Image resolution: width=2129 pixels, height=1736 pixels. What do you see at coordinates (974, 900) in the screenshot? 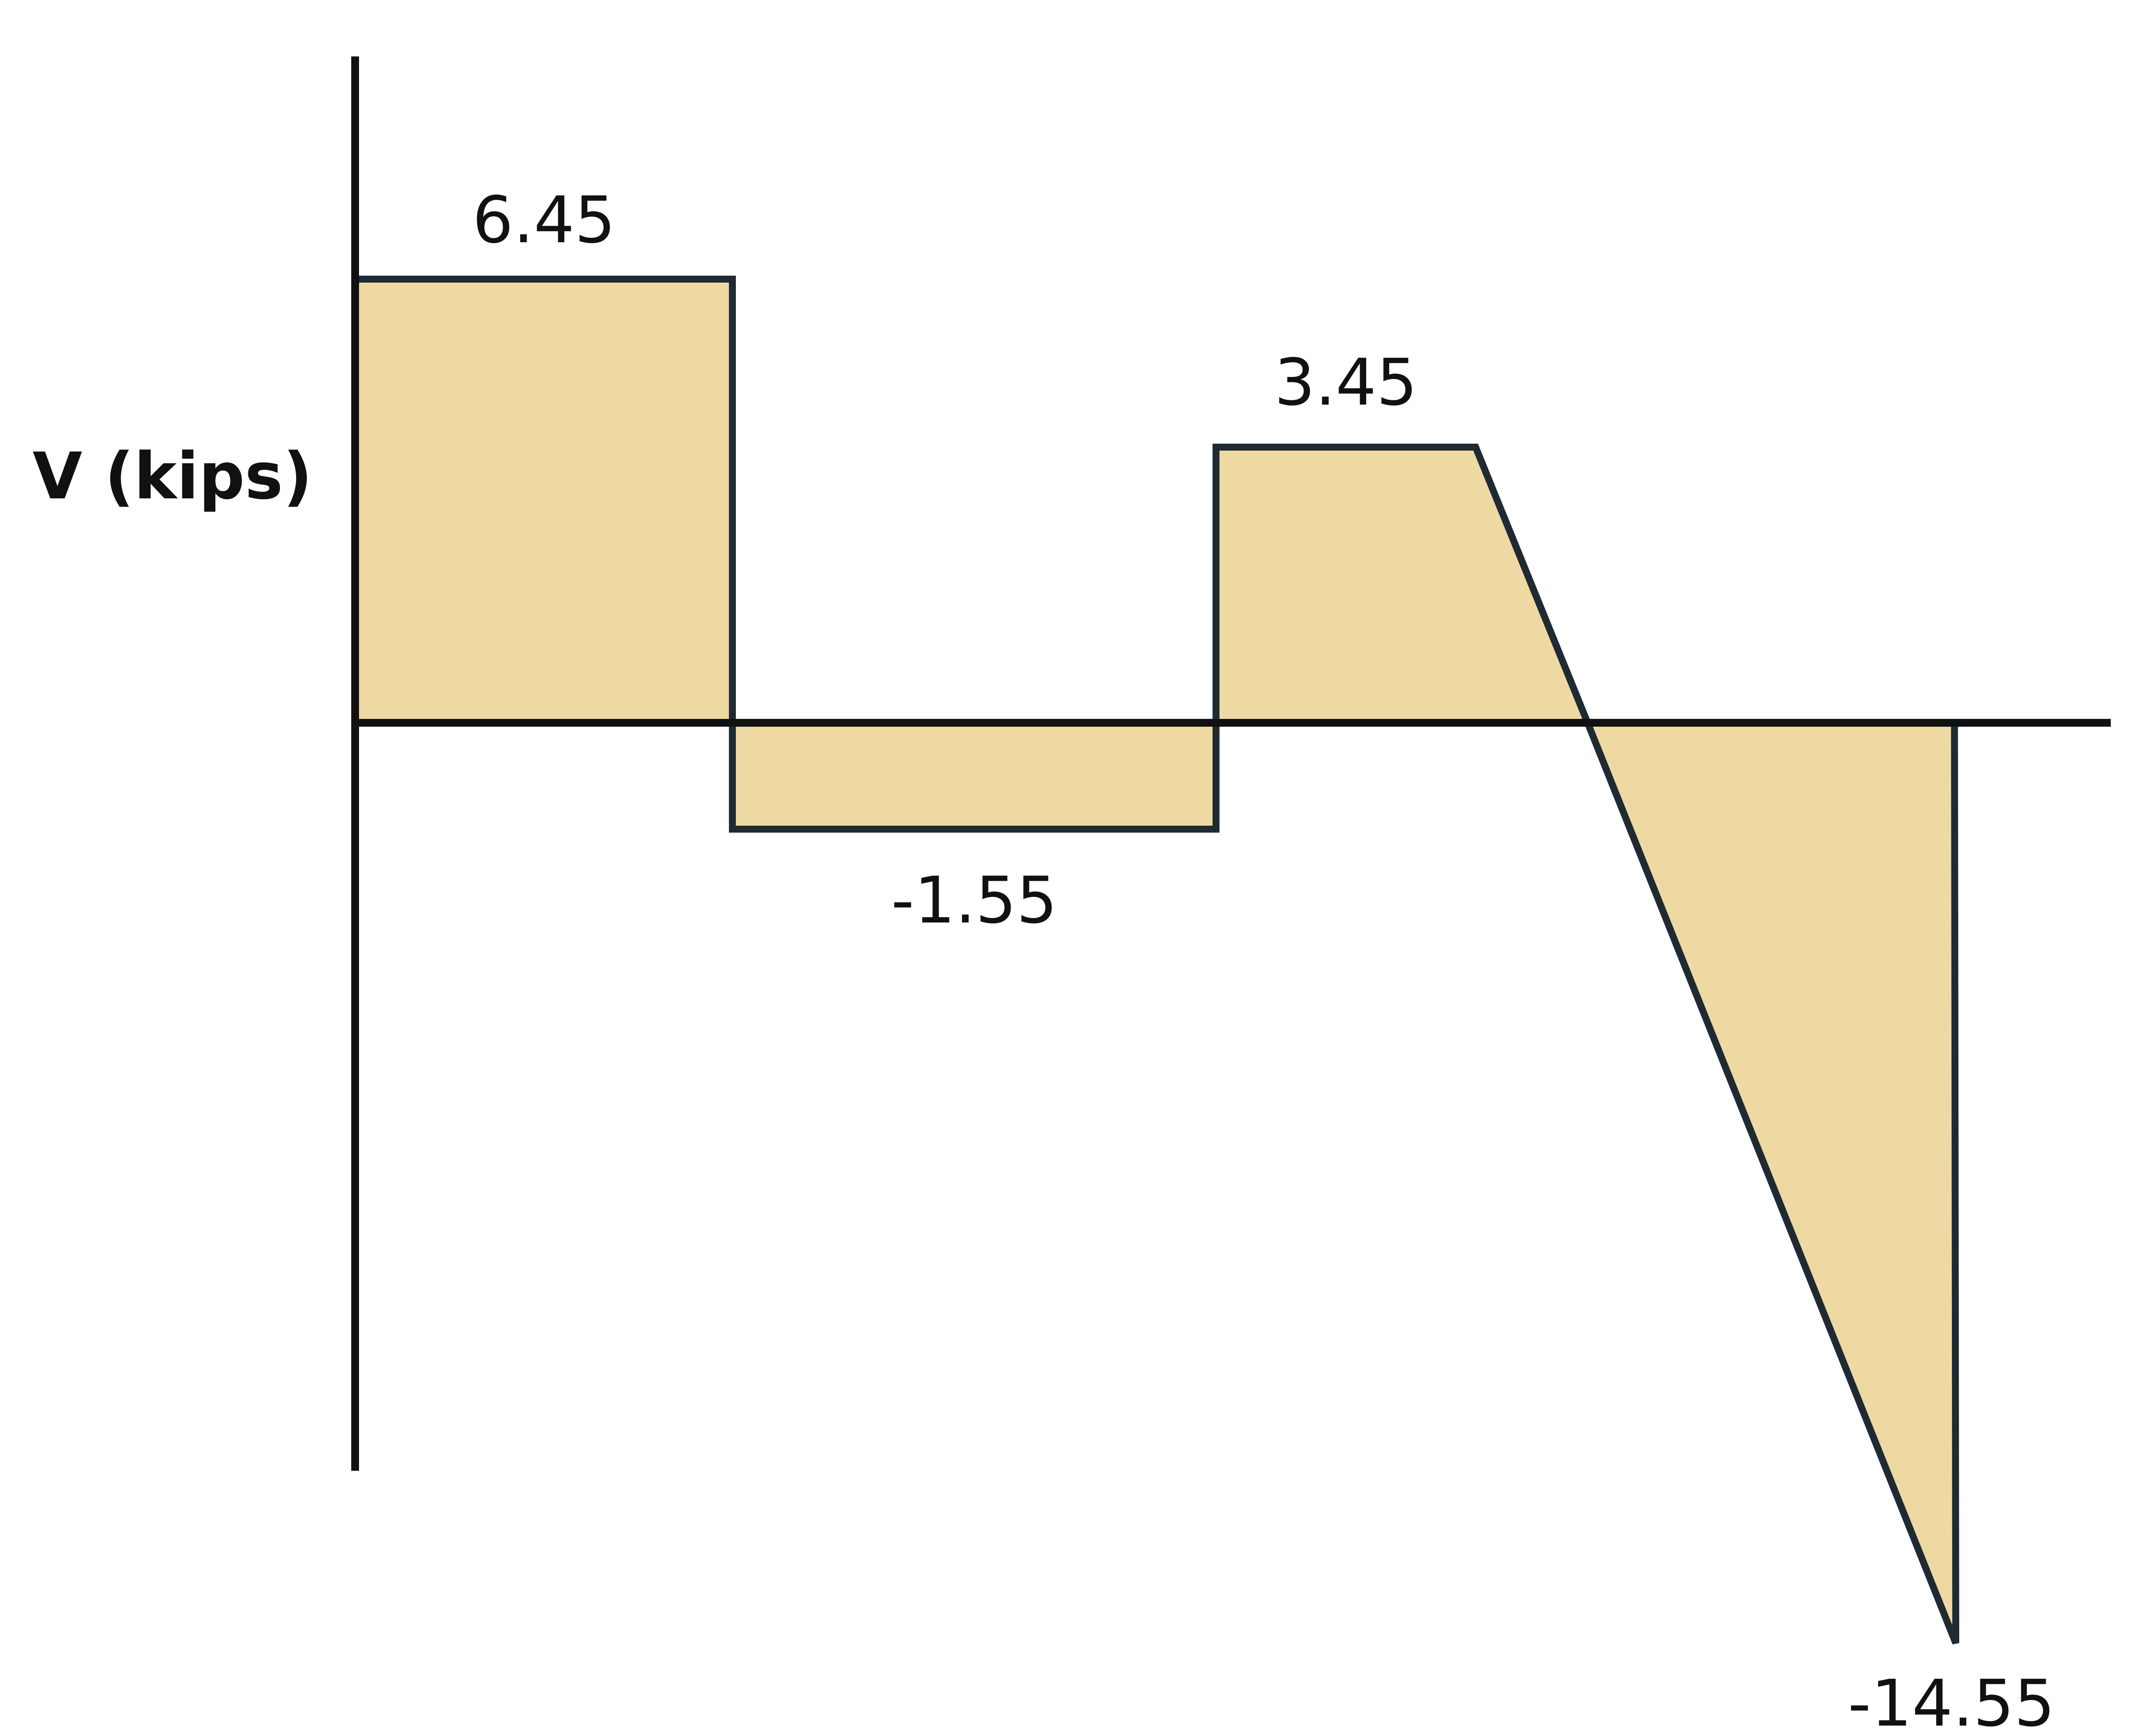
I see `value-label-2: -1.55` at bounding box center [974, 900].